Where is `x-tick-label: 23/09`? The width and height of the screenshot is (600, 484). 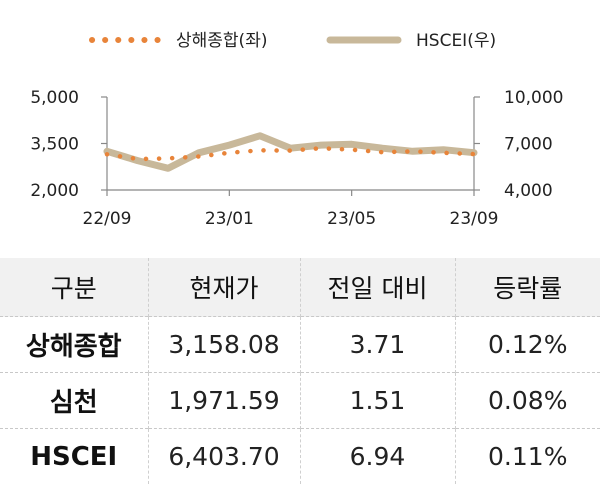
x-tick-label: 23/09 is located at coordinates (474, 219).